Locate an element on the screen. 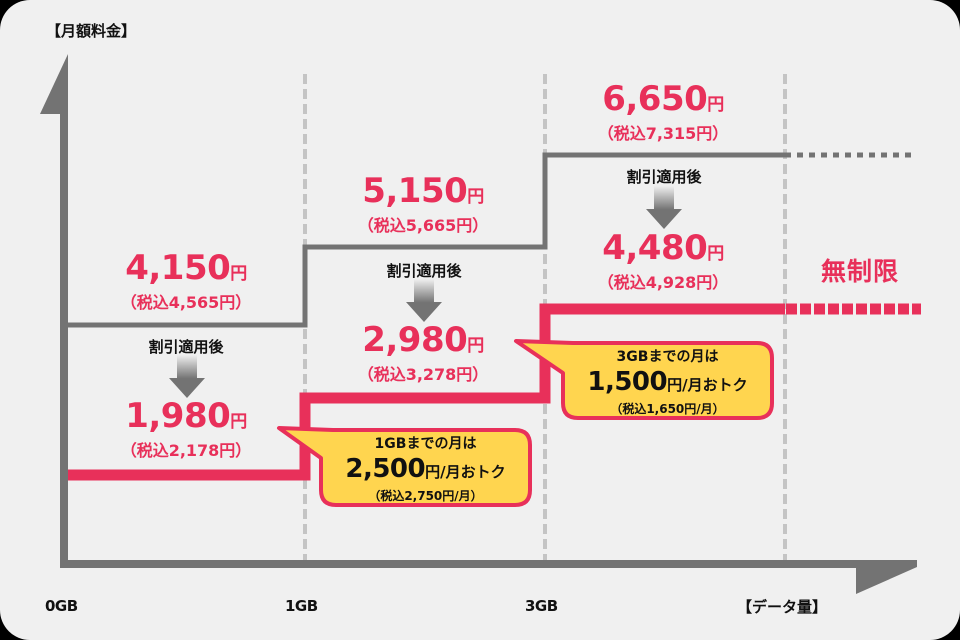 This screenshot has height=640, width=960. bubble-amount: 1,500 is located at coordinates (627, 382).